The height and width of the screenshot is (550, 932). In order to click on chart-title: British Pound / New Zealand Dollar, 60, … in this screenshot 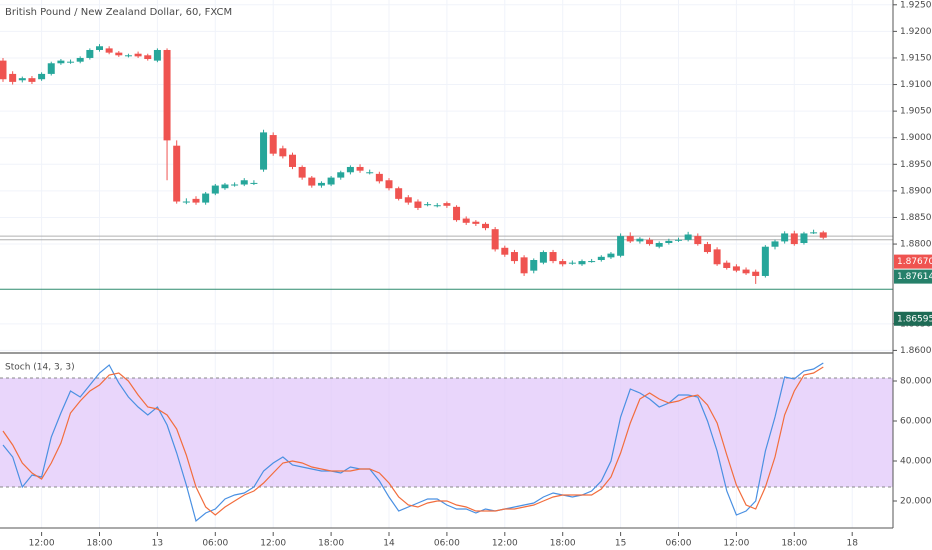, I will do `click(118, 12)`.